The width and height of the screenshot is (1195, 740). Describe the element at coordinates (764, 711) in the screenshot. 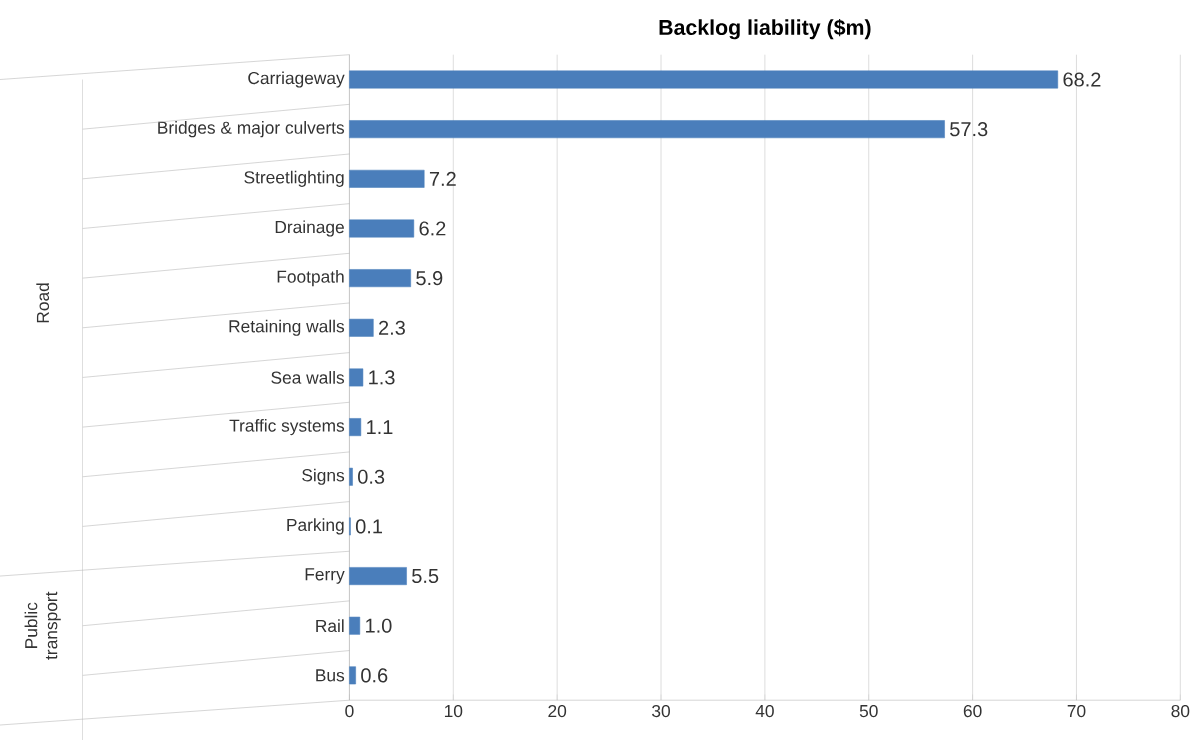

I see `x-tick-label: 40` at that location.